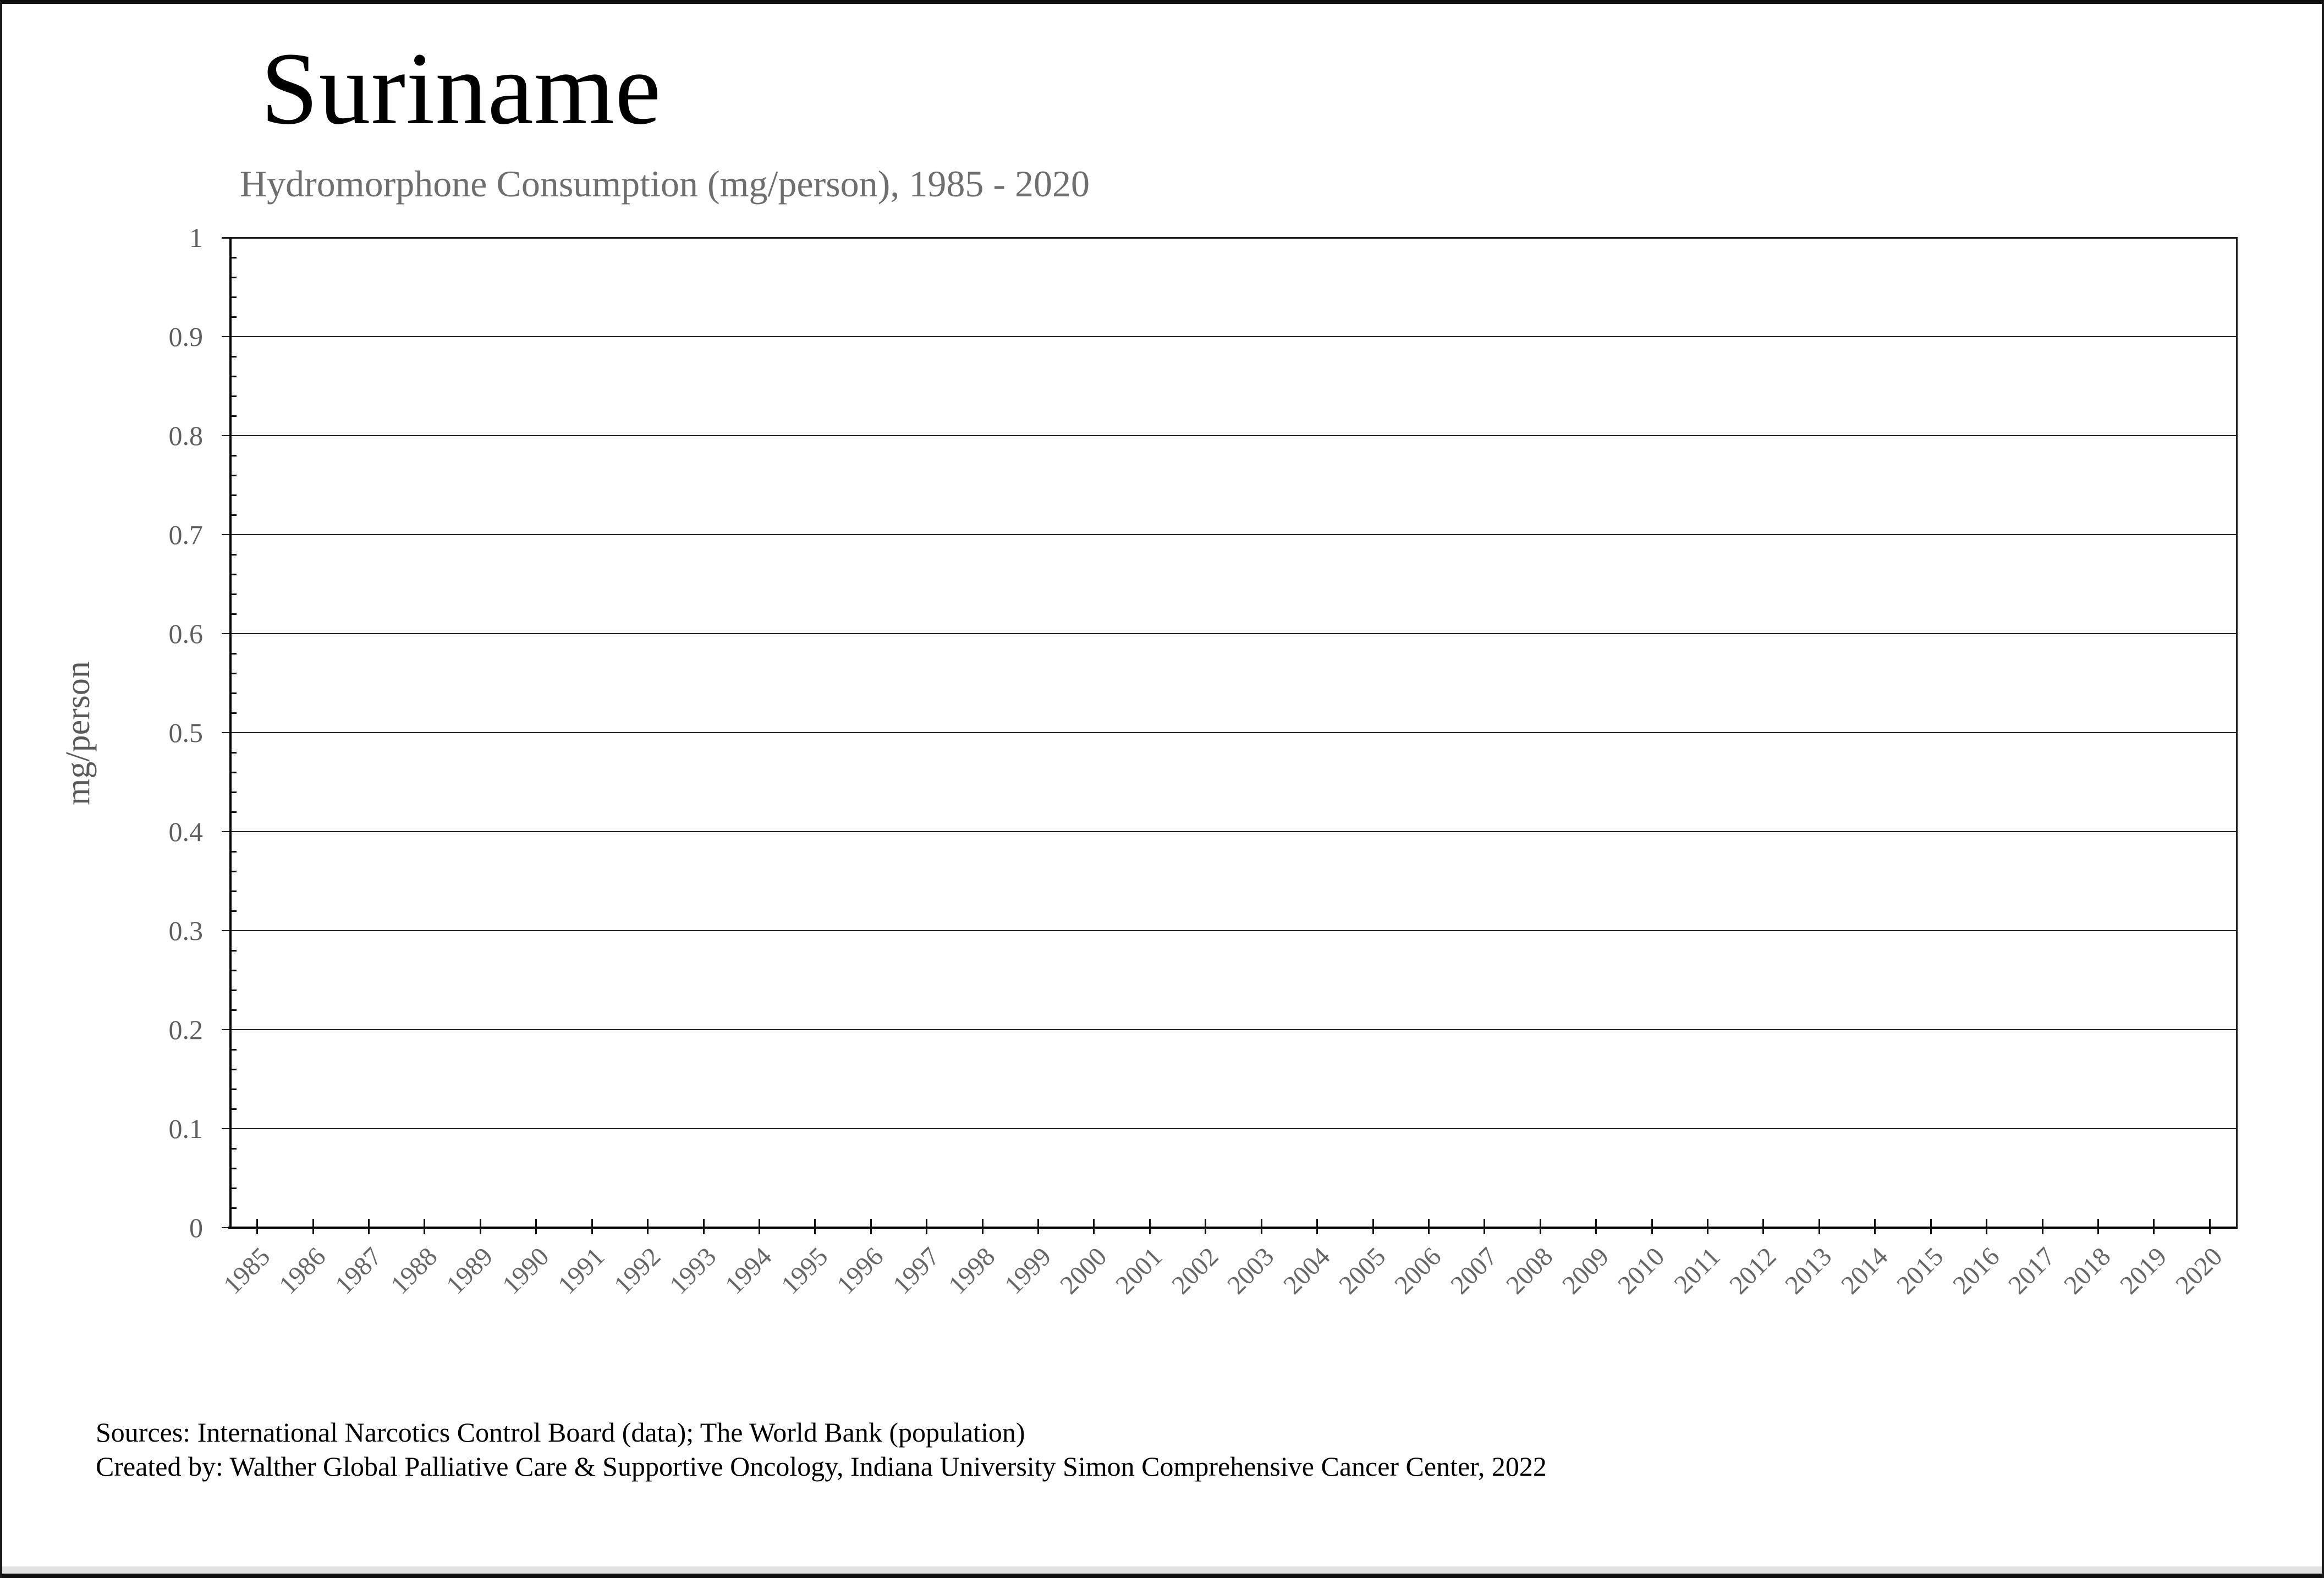  I want to click on y-tick-label: 0.1, so click(186, 1128).